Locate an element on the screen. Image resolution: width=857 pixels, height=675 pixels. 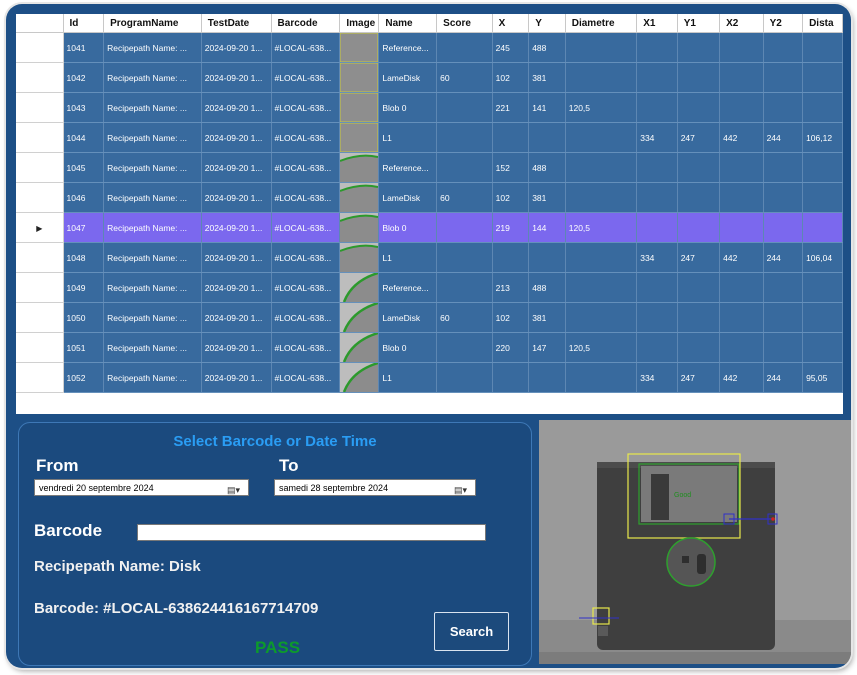
barcode-input is located at coordinates (311, 532).